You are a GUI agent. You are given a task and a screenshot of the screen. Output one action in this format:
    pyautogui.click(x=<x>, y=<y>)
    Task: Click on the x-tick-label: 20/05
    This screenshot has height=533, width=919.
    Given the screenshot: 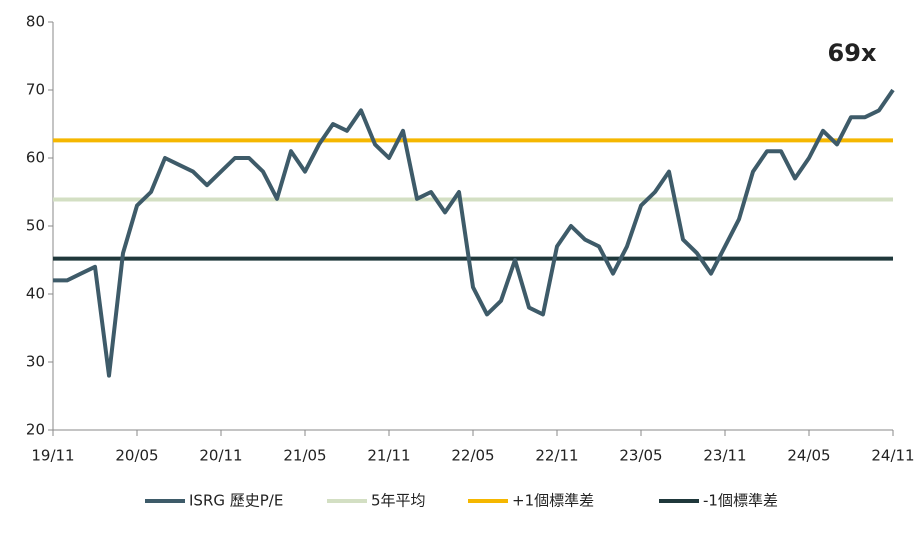 What is the action you would take?
    pyautogui.click(x=136, y=456)
    